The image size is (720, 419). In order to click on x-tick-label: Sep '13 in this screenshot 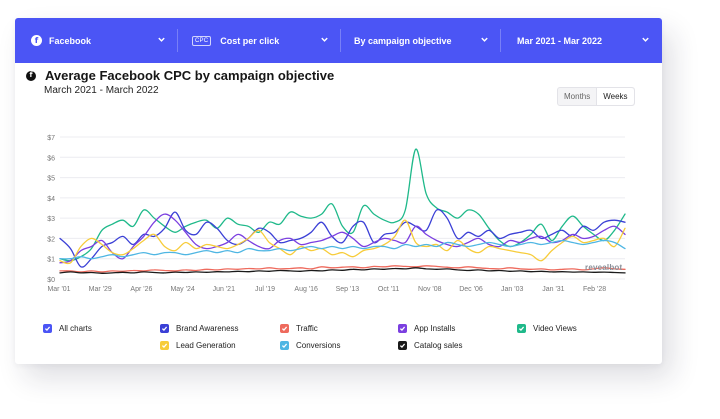, I will do `click(348, 289)`.